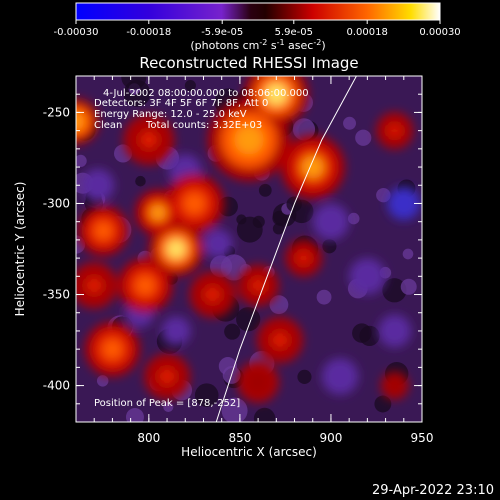 This screenshot has width=500, height=500. I want to click on colorbar-tick-label: 0.00030, so click(439, 32).